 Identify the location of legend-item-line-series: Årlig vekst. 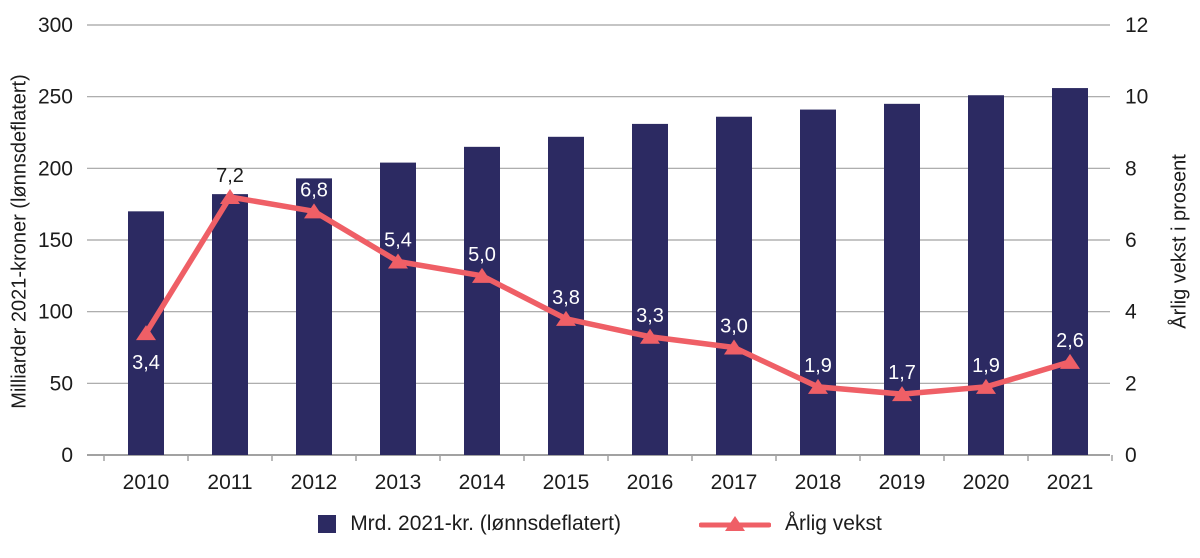
(790, 524).